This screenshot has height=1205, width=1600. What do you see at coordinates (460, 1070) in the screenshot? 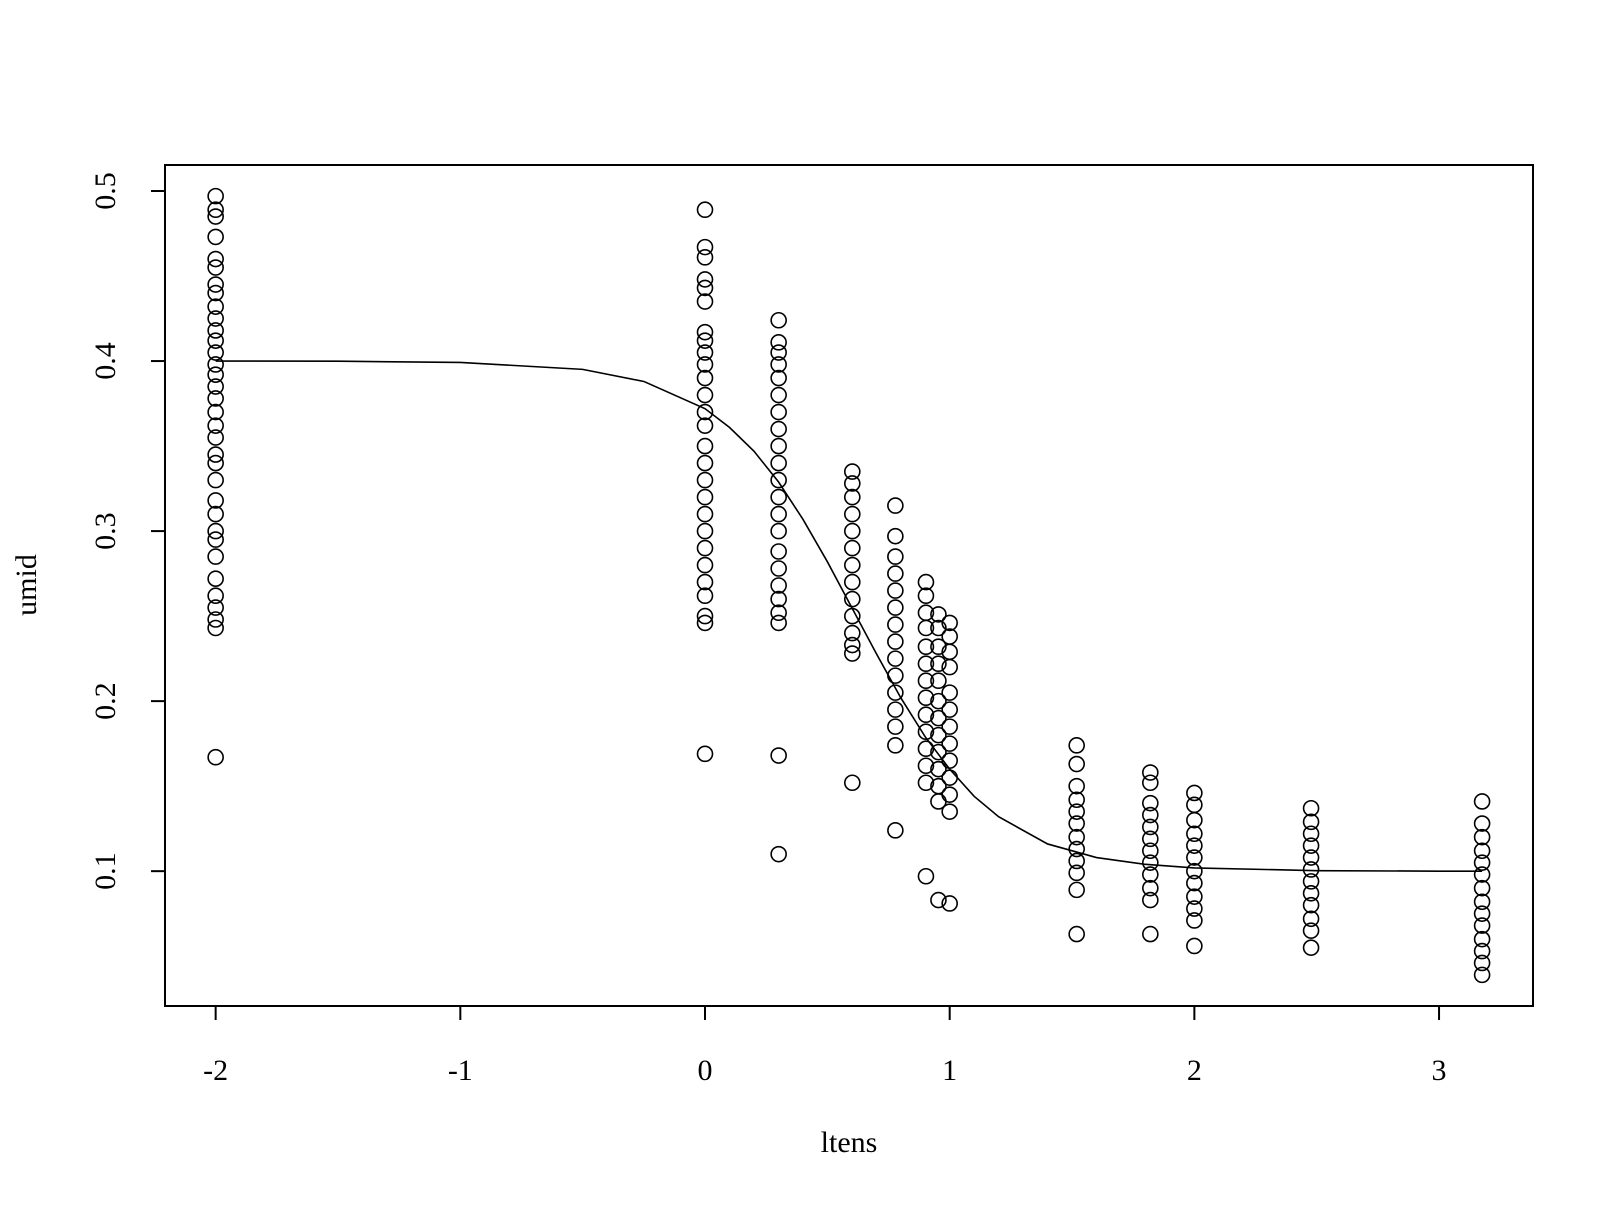
I see `x-tick-label: -1` at bounding box center [460, 1070].